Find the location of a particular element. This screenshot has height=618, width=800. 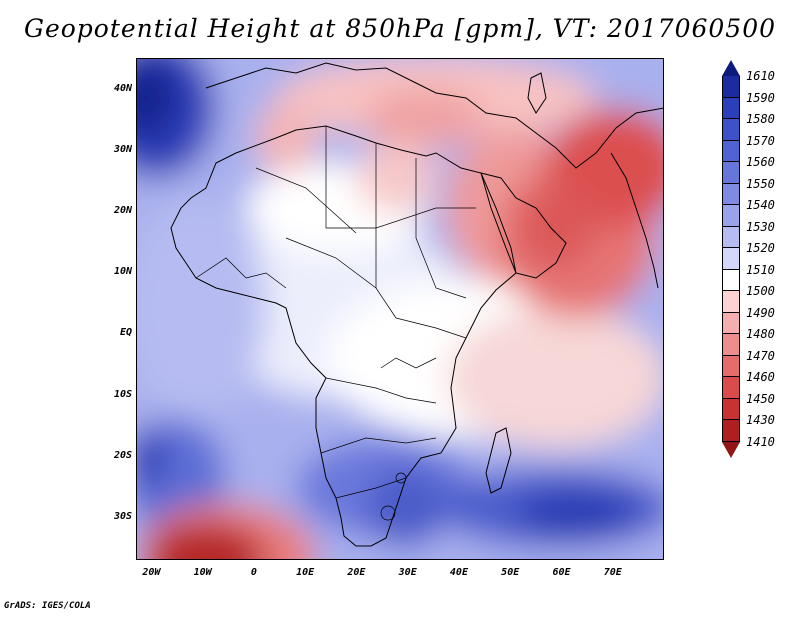

lat-label: 30S is located at coordinates (122, 517).